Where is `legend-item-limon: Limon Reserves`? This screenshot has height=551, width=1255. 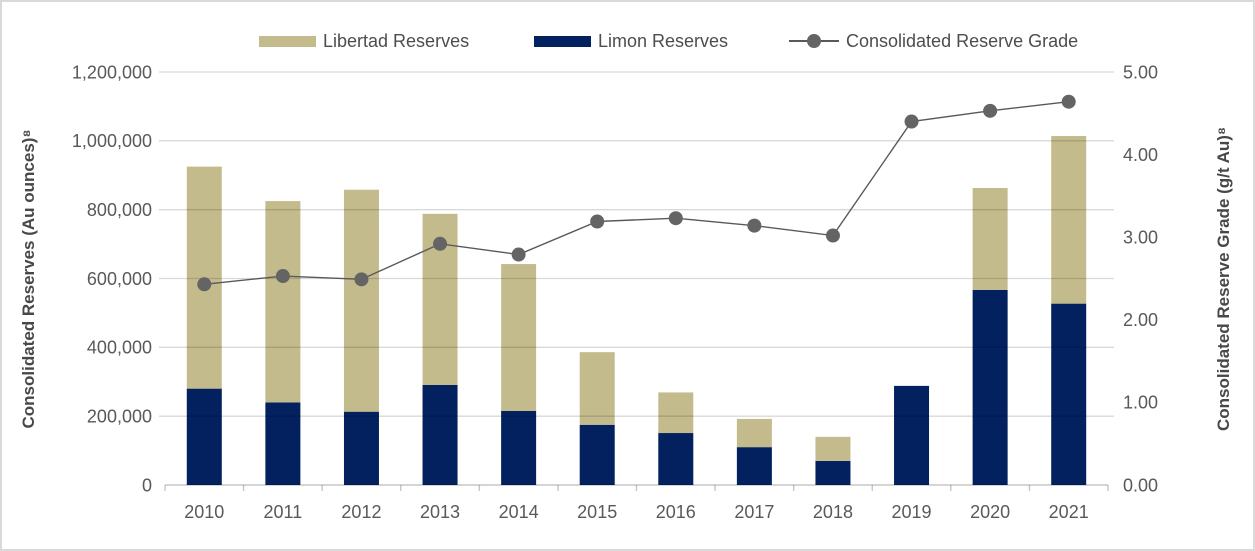
legend-item-limon: Limon Reserves is located at coordinates (631, 41).